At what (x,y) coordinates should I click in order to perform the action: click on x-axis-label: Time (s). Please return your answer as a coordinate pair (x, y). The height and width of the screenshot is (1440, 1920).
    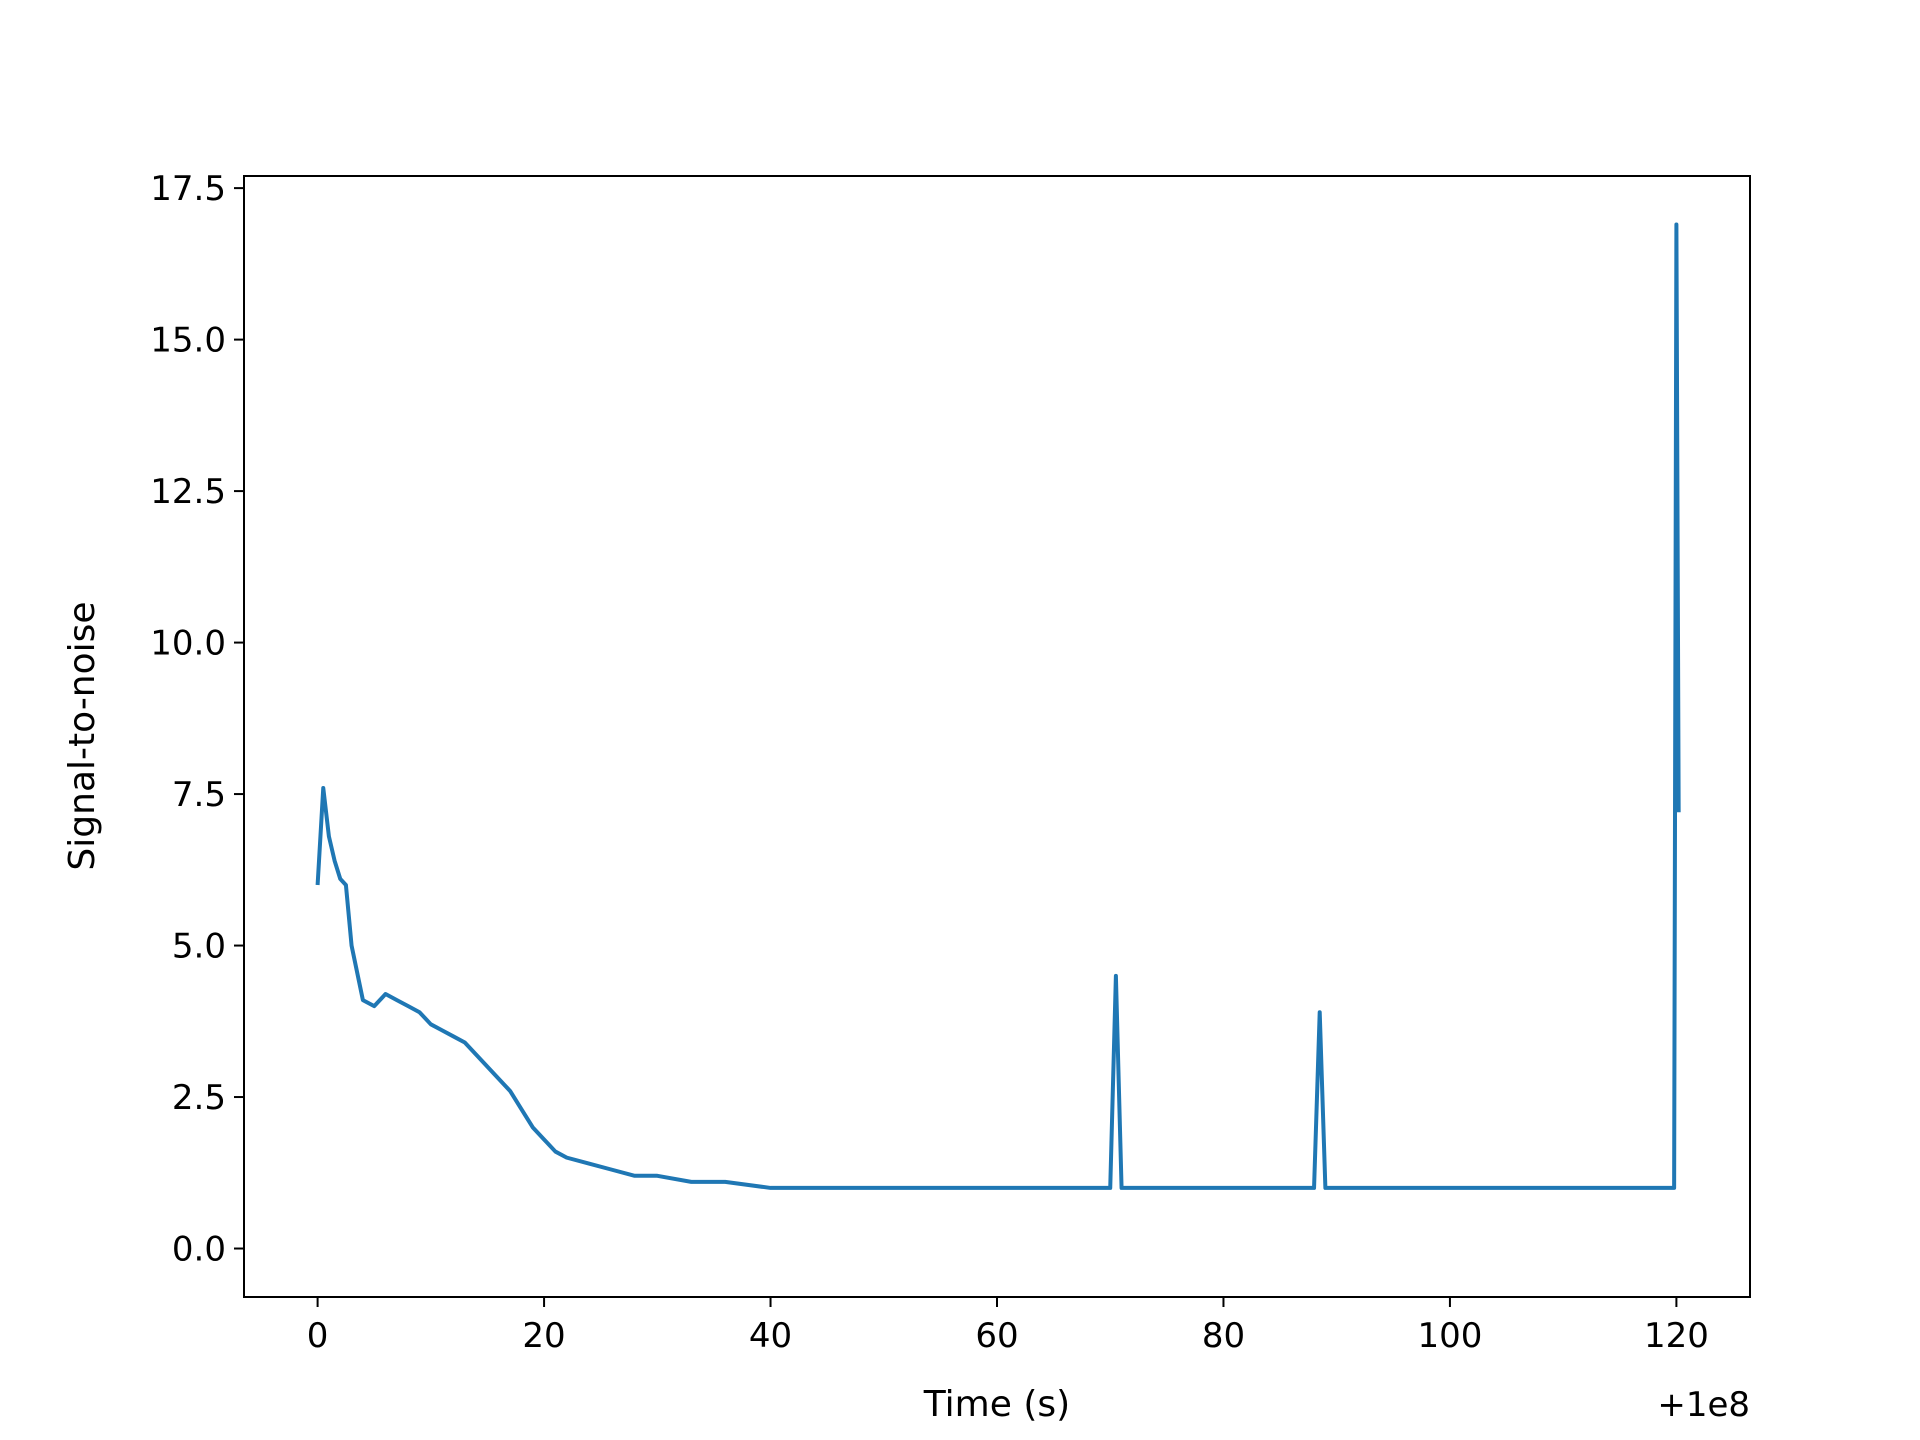
    Looking at the image, I should click on (996, 1404).